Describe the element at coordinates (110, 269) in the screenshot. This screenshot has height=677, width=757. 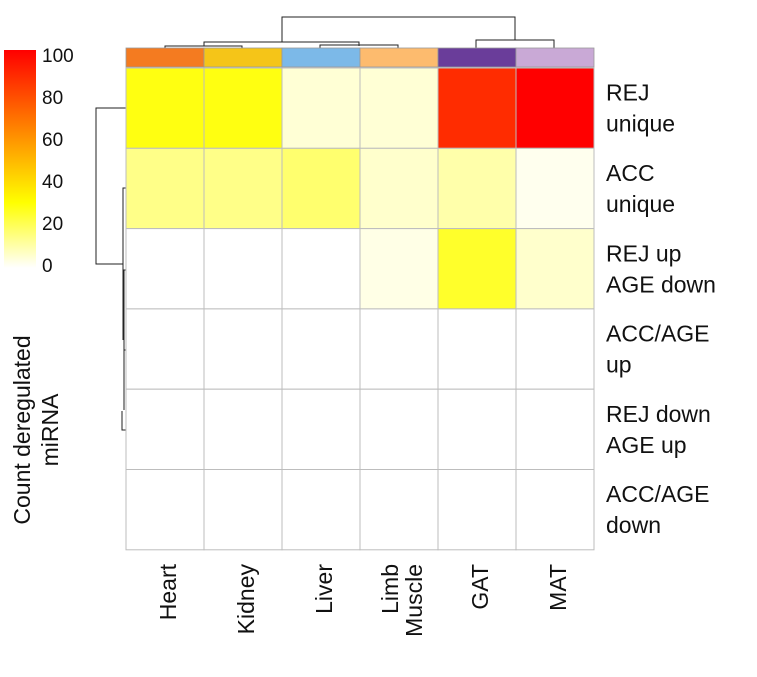
I see `row-dendrogram` at that location.